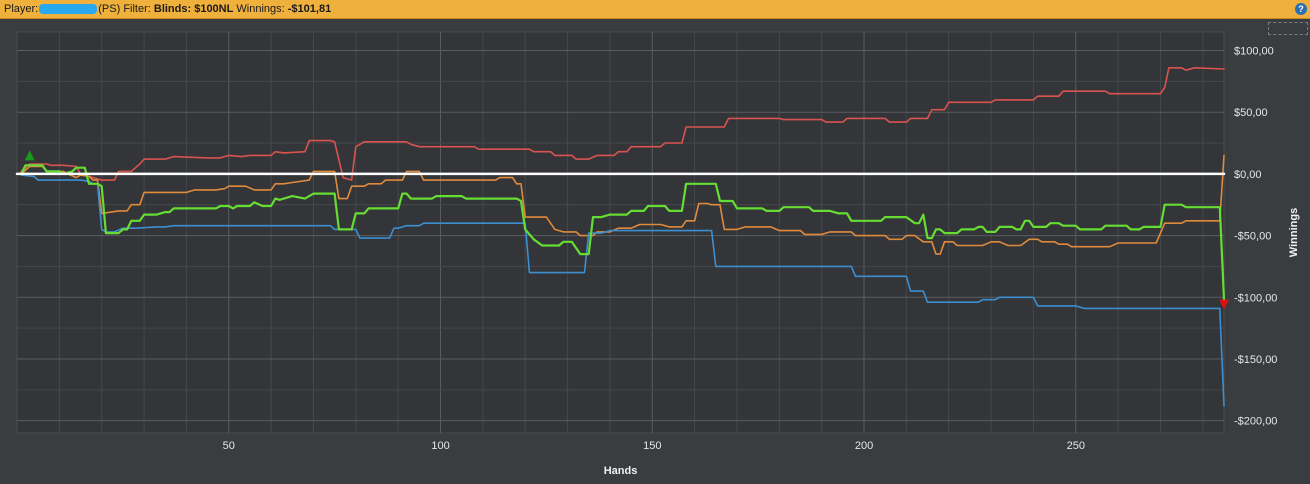 This screenshot has width=1310, height=484. What do you see at coordinates (864, 446) in the screenshot?
I see `x-tick-label: 200` at bounding box center [864, 446].